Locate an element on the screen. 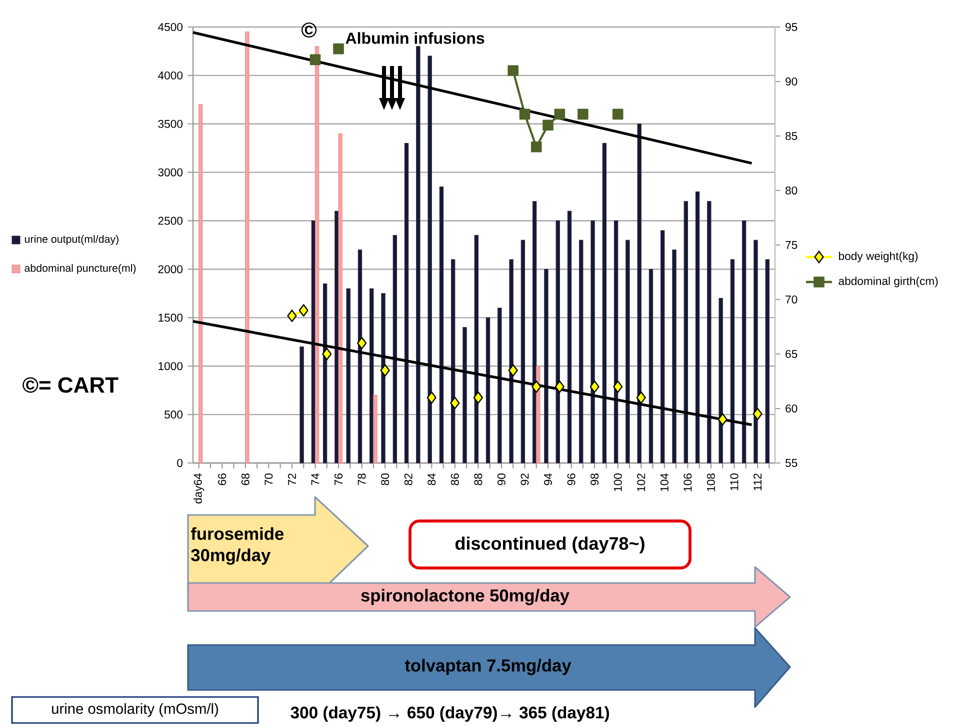 The height and width of the screenshot is (727, 970). y-tick-label: 2000 is located at coordinates (170, 269).